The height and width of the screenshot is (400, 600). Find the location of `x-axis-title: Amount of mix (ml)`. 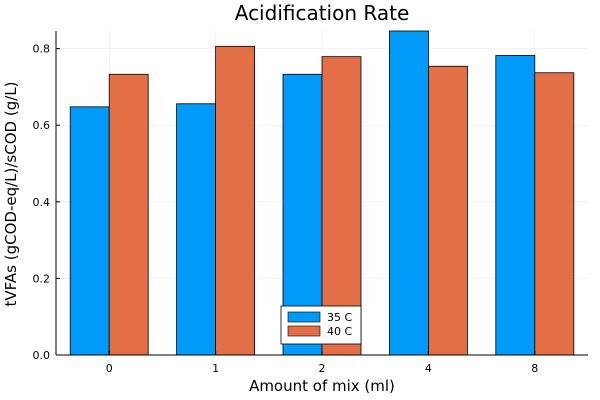

x-axis-title: Amount of mix (ml) is located at coordinates (322, 386).